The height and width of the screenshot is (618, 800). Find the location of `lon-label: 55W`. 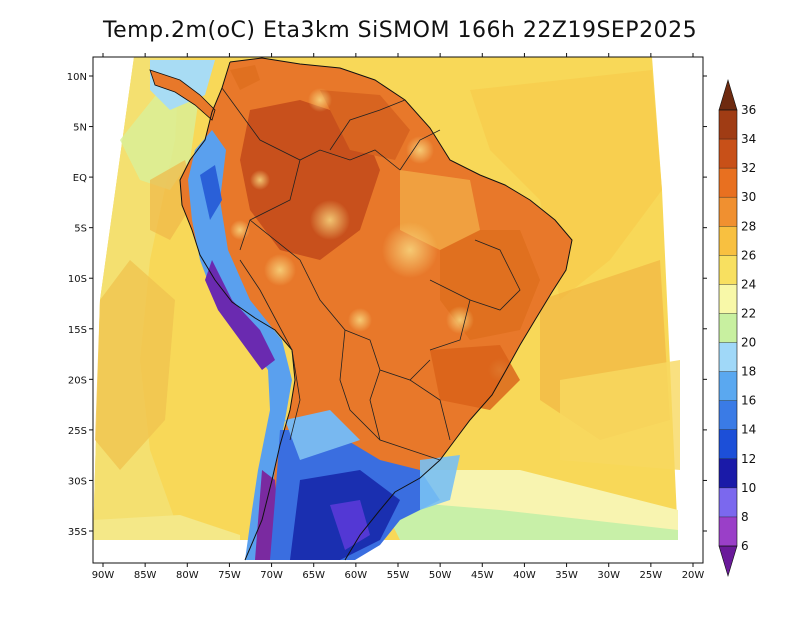

lon-label: 55W is located at coordinates (398, 575).